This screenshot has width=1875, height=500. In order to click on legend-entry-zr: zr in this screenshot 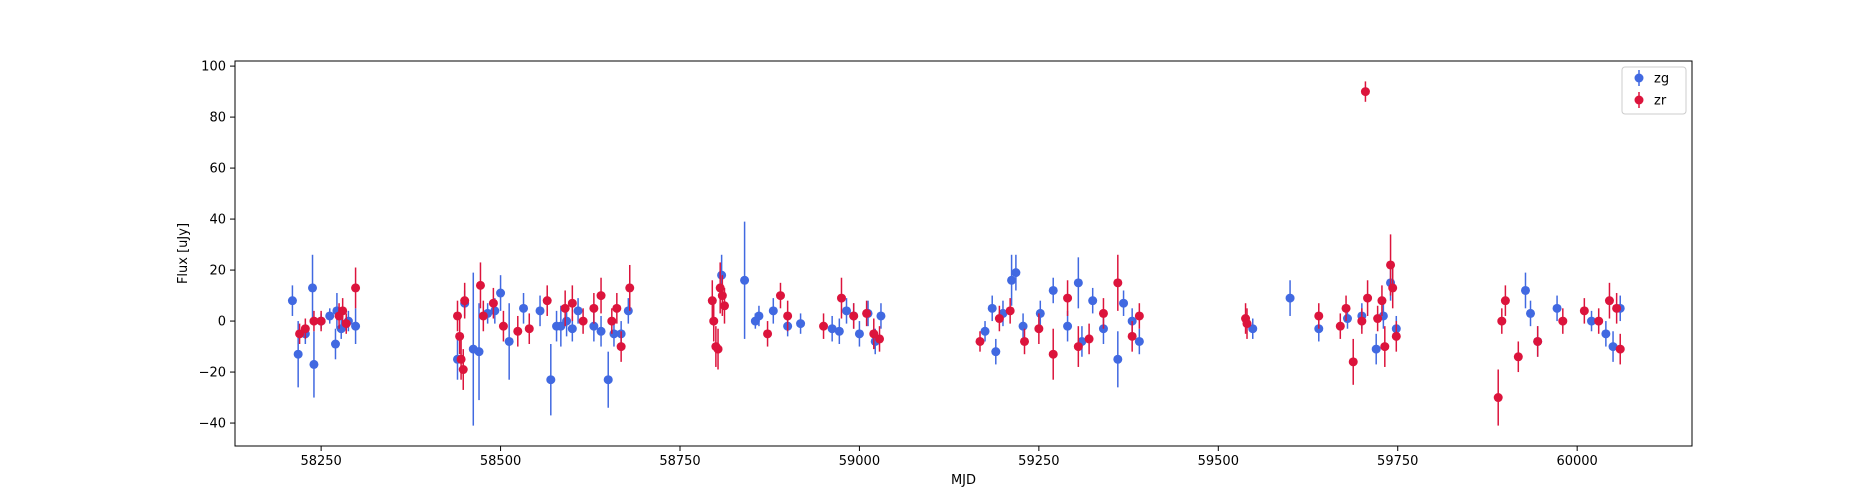, I will do `click(1650, 100)`.